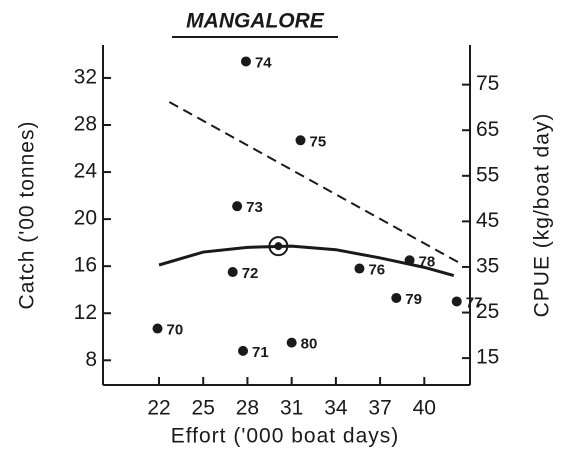  Describe the element at coordinates (85, 218) in the screenshot. I see `y-tick-label: 20` at that location.